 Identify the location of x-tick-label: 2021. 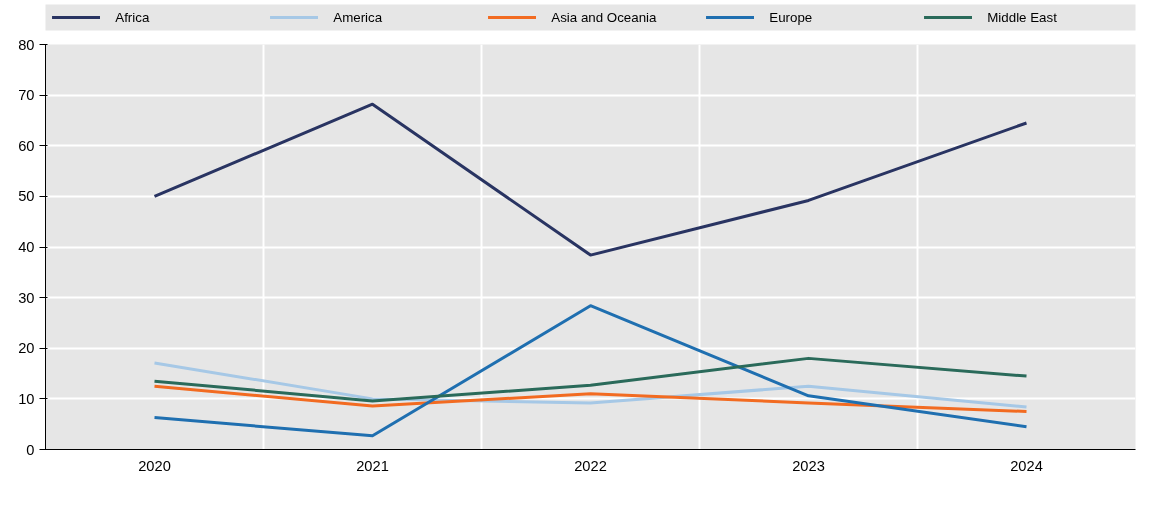
(372, 465).